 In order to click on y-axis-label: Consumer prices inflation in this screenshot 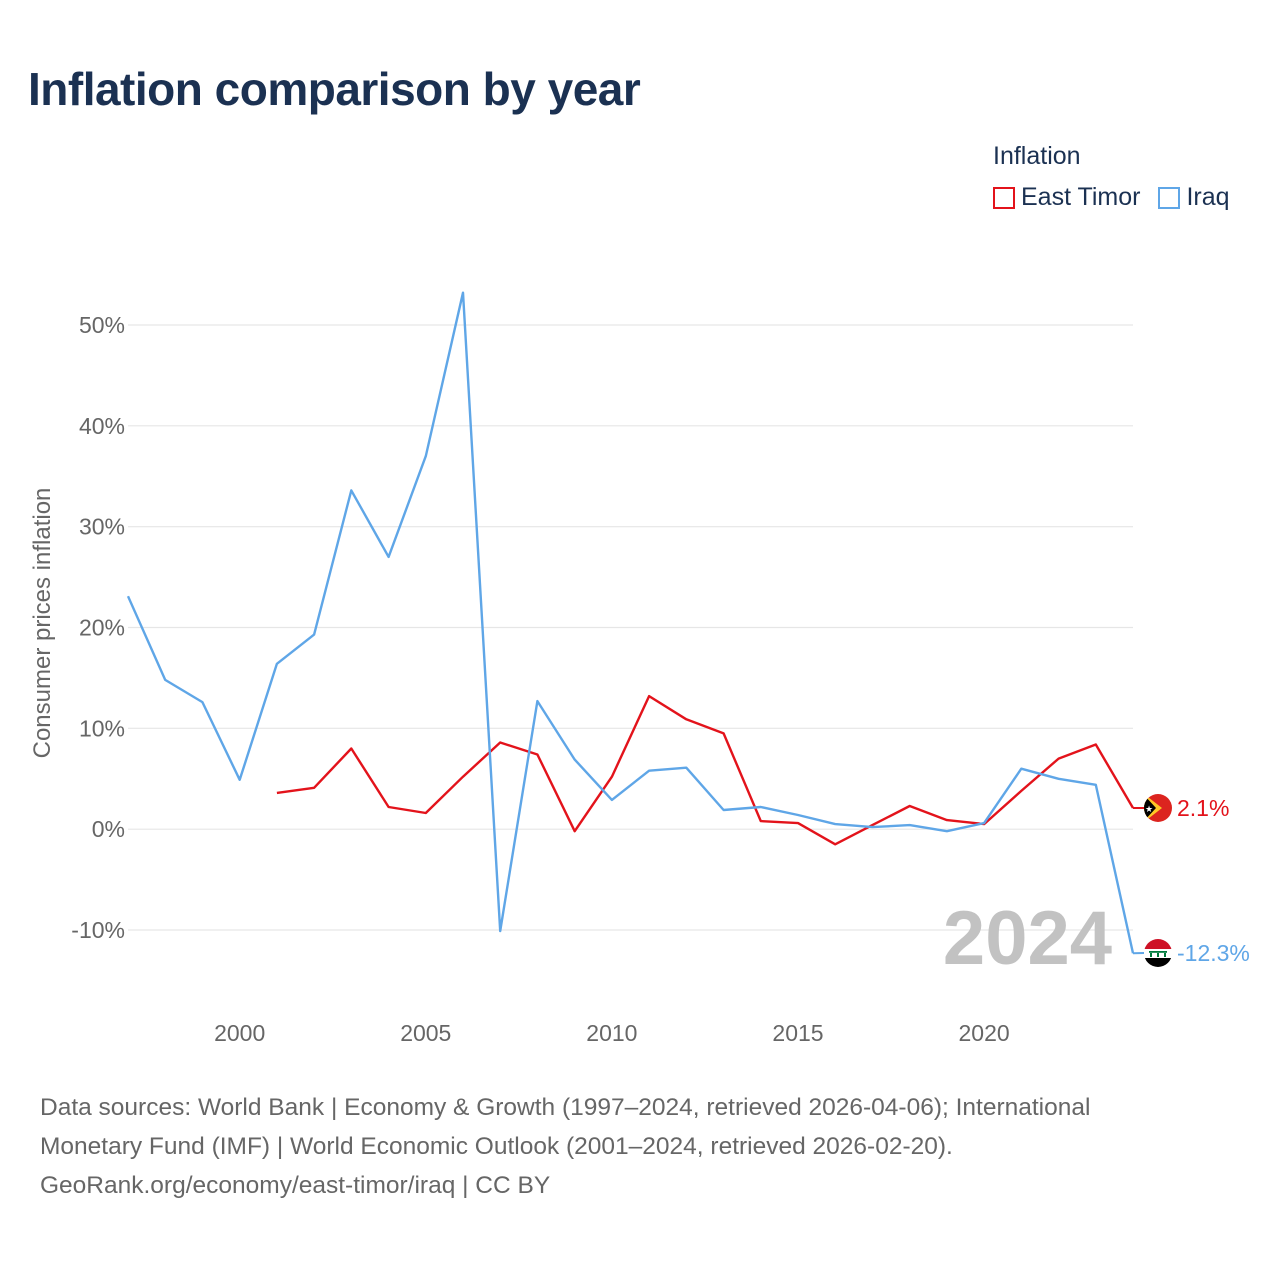, I will do `click(42, 623)`.